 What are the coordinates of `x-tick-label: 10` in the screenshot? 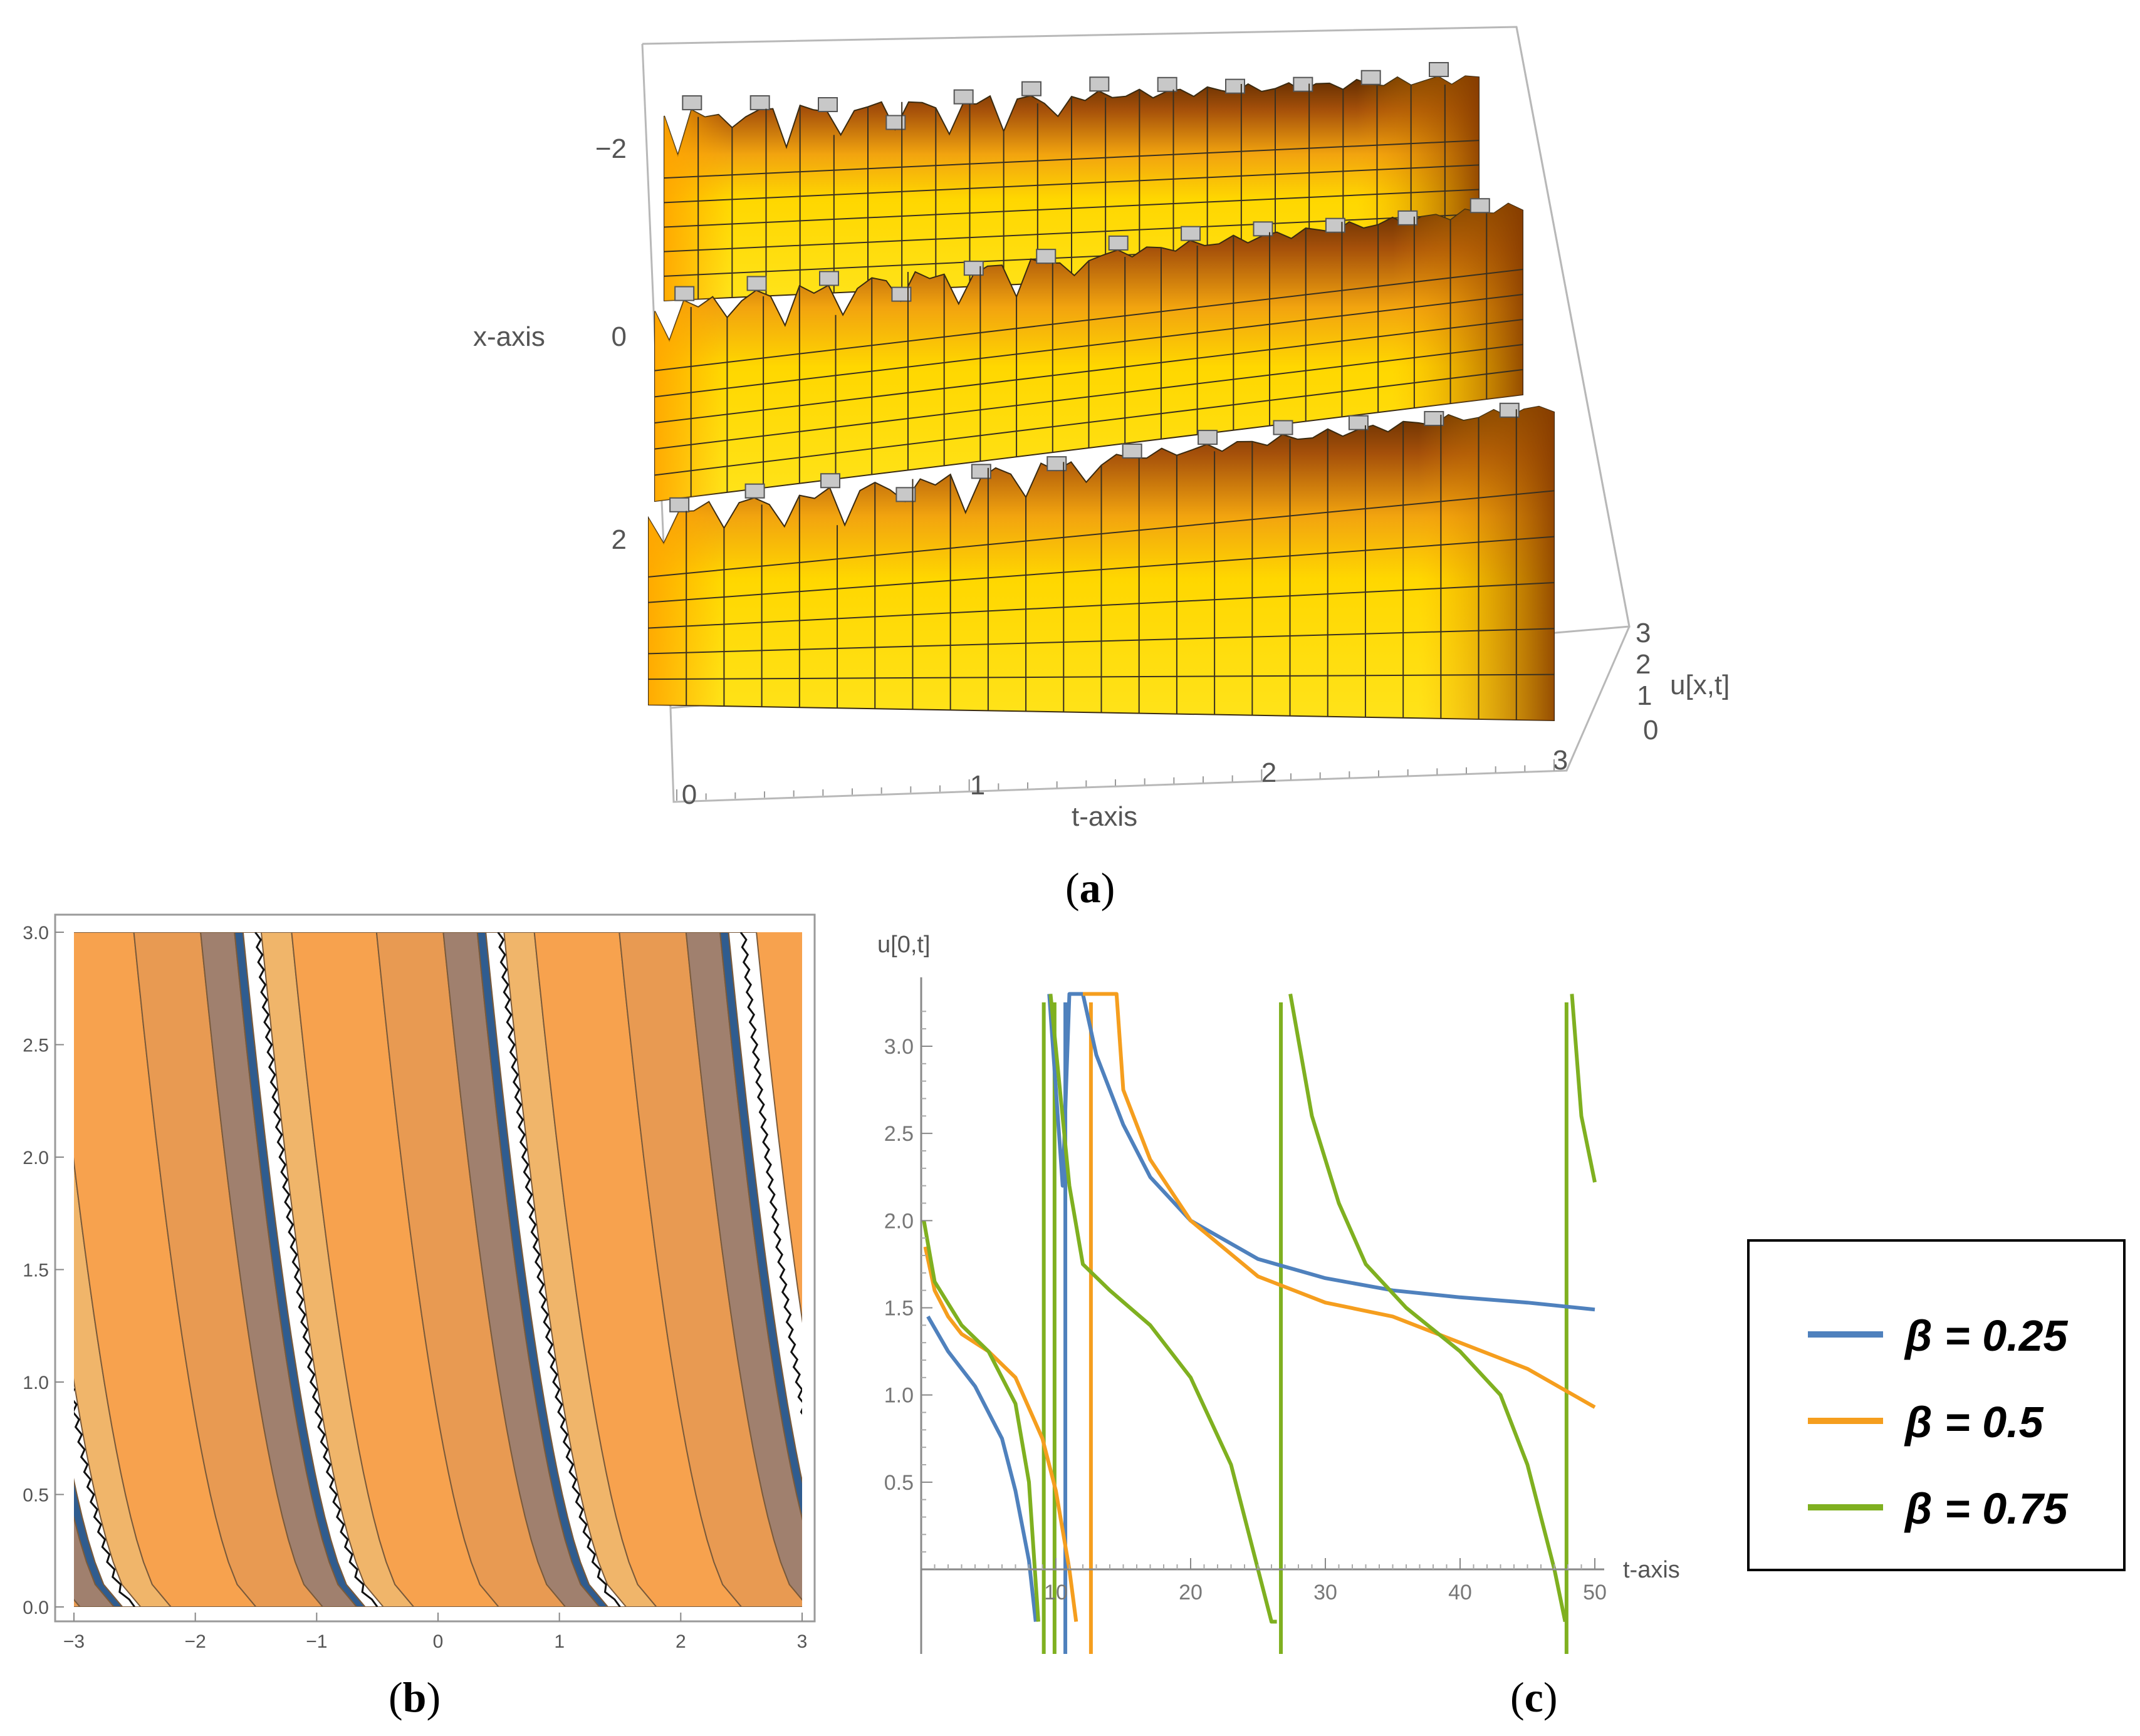 It's located at (1056, 1592).